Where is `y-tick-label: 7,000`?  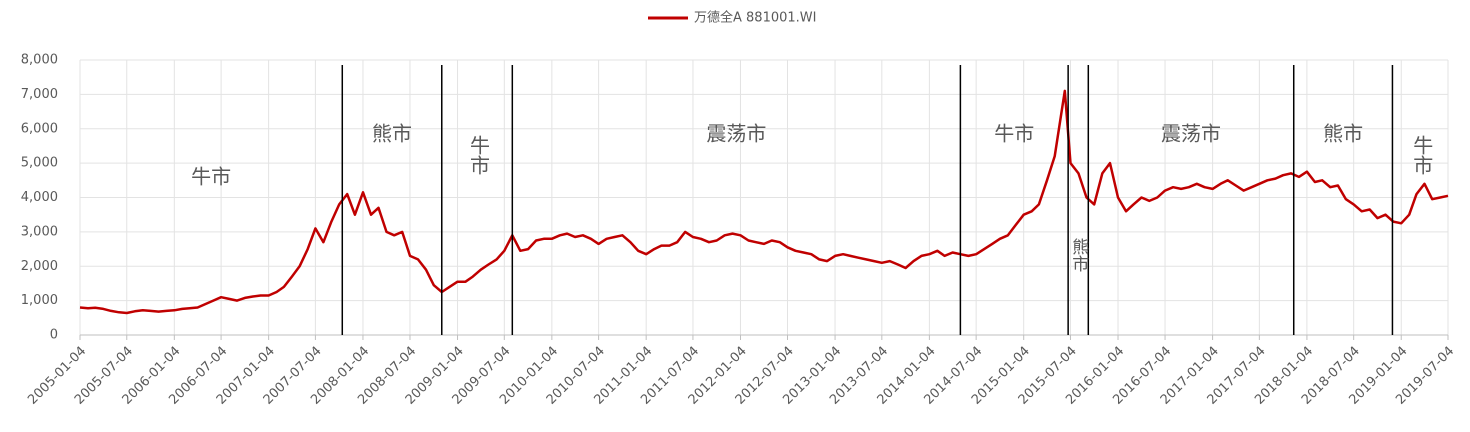 y-tick-label: 7,000 is located at coordinates (39, 94).